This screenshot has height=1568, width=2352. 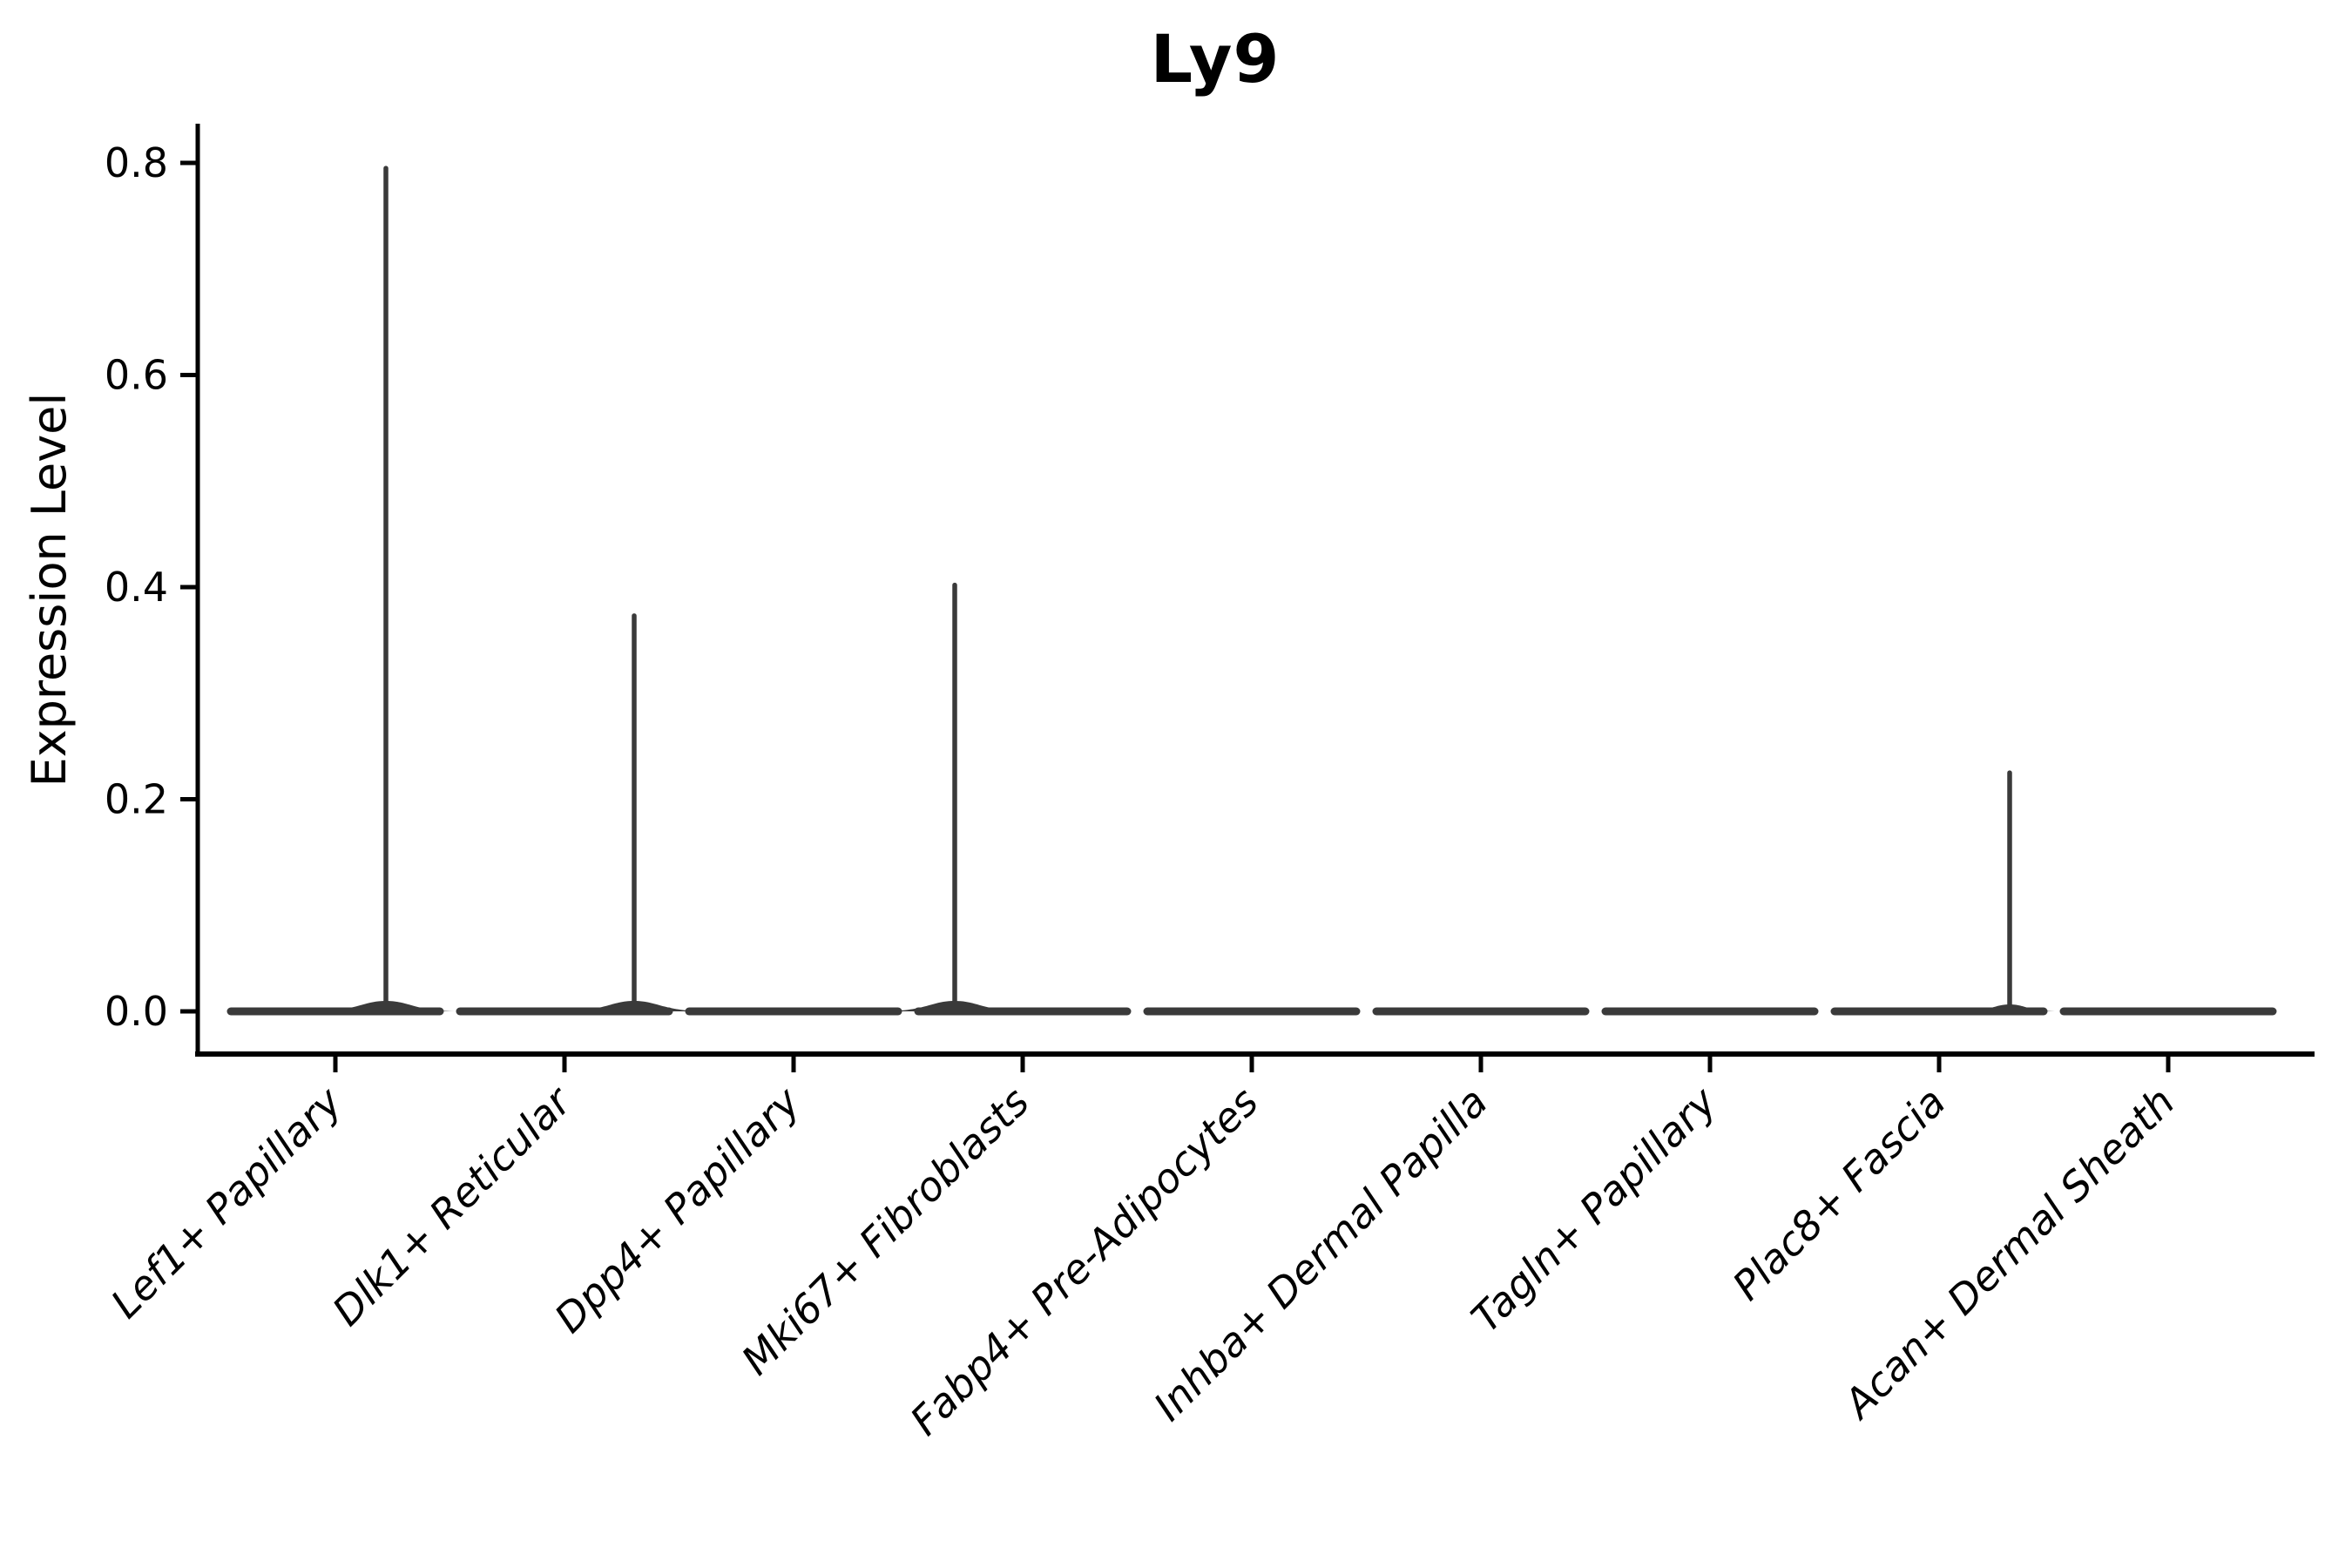 I want to click on x-tick-label: Dlk1+ Reticular, so click(x=452, y=1205).